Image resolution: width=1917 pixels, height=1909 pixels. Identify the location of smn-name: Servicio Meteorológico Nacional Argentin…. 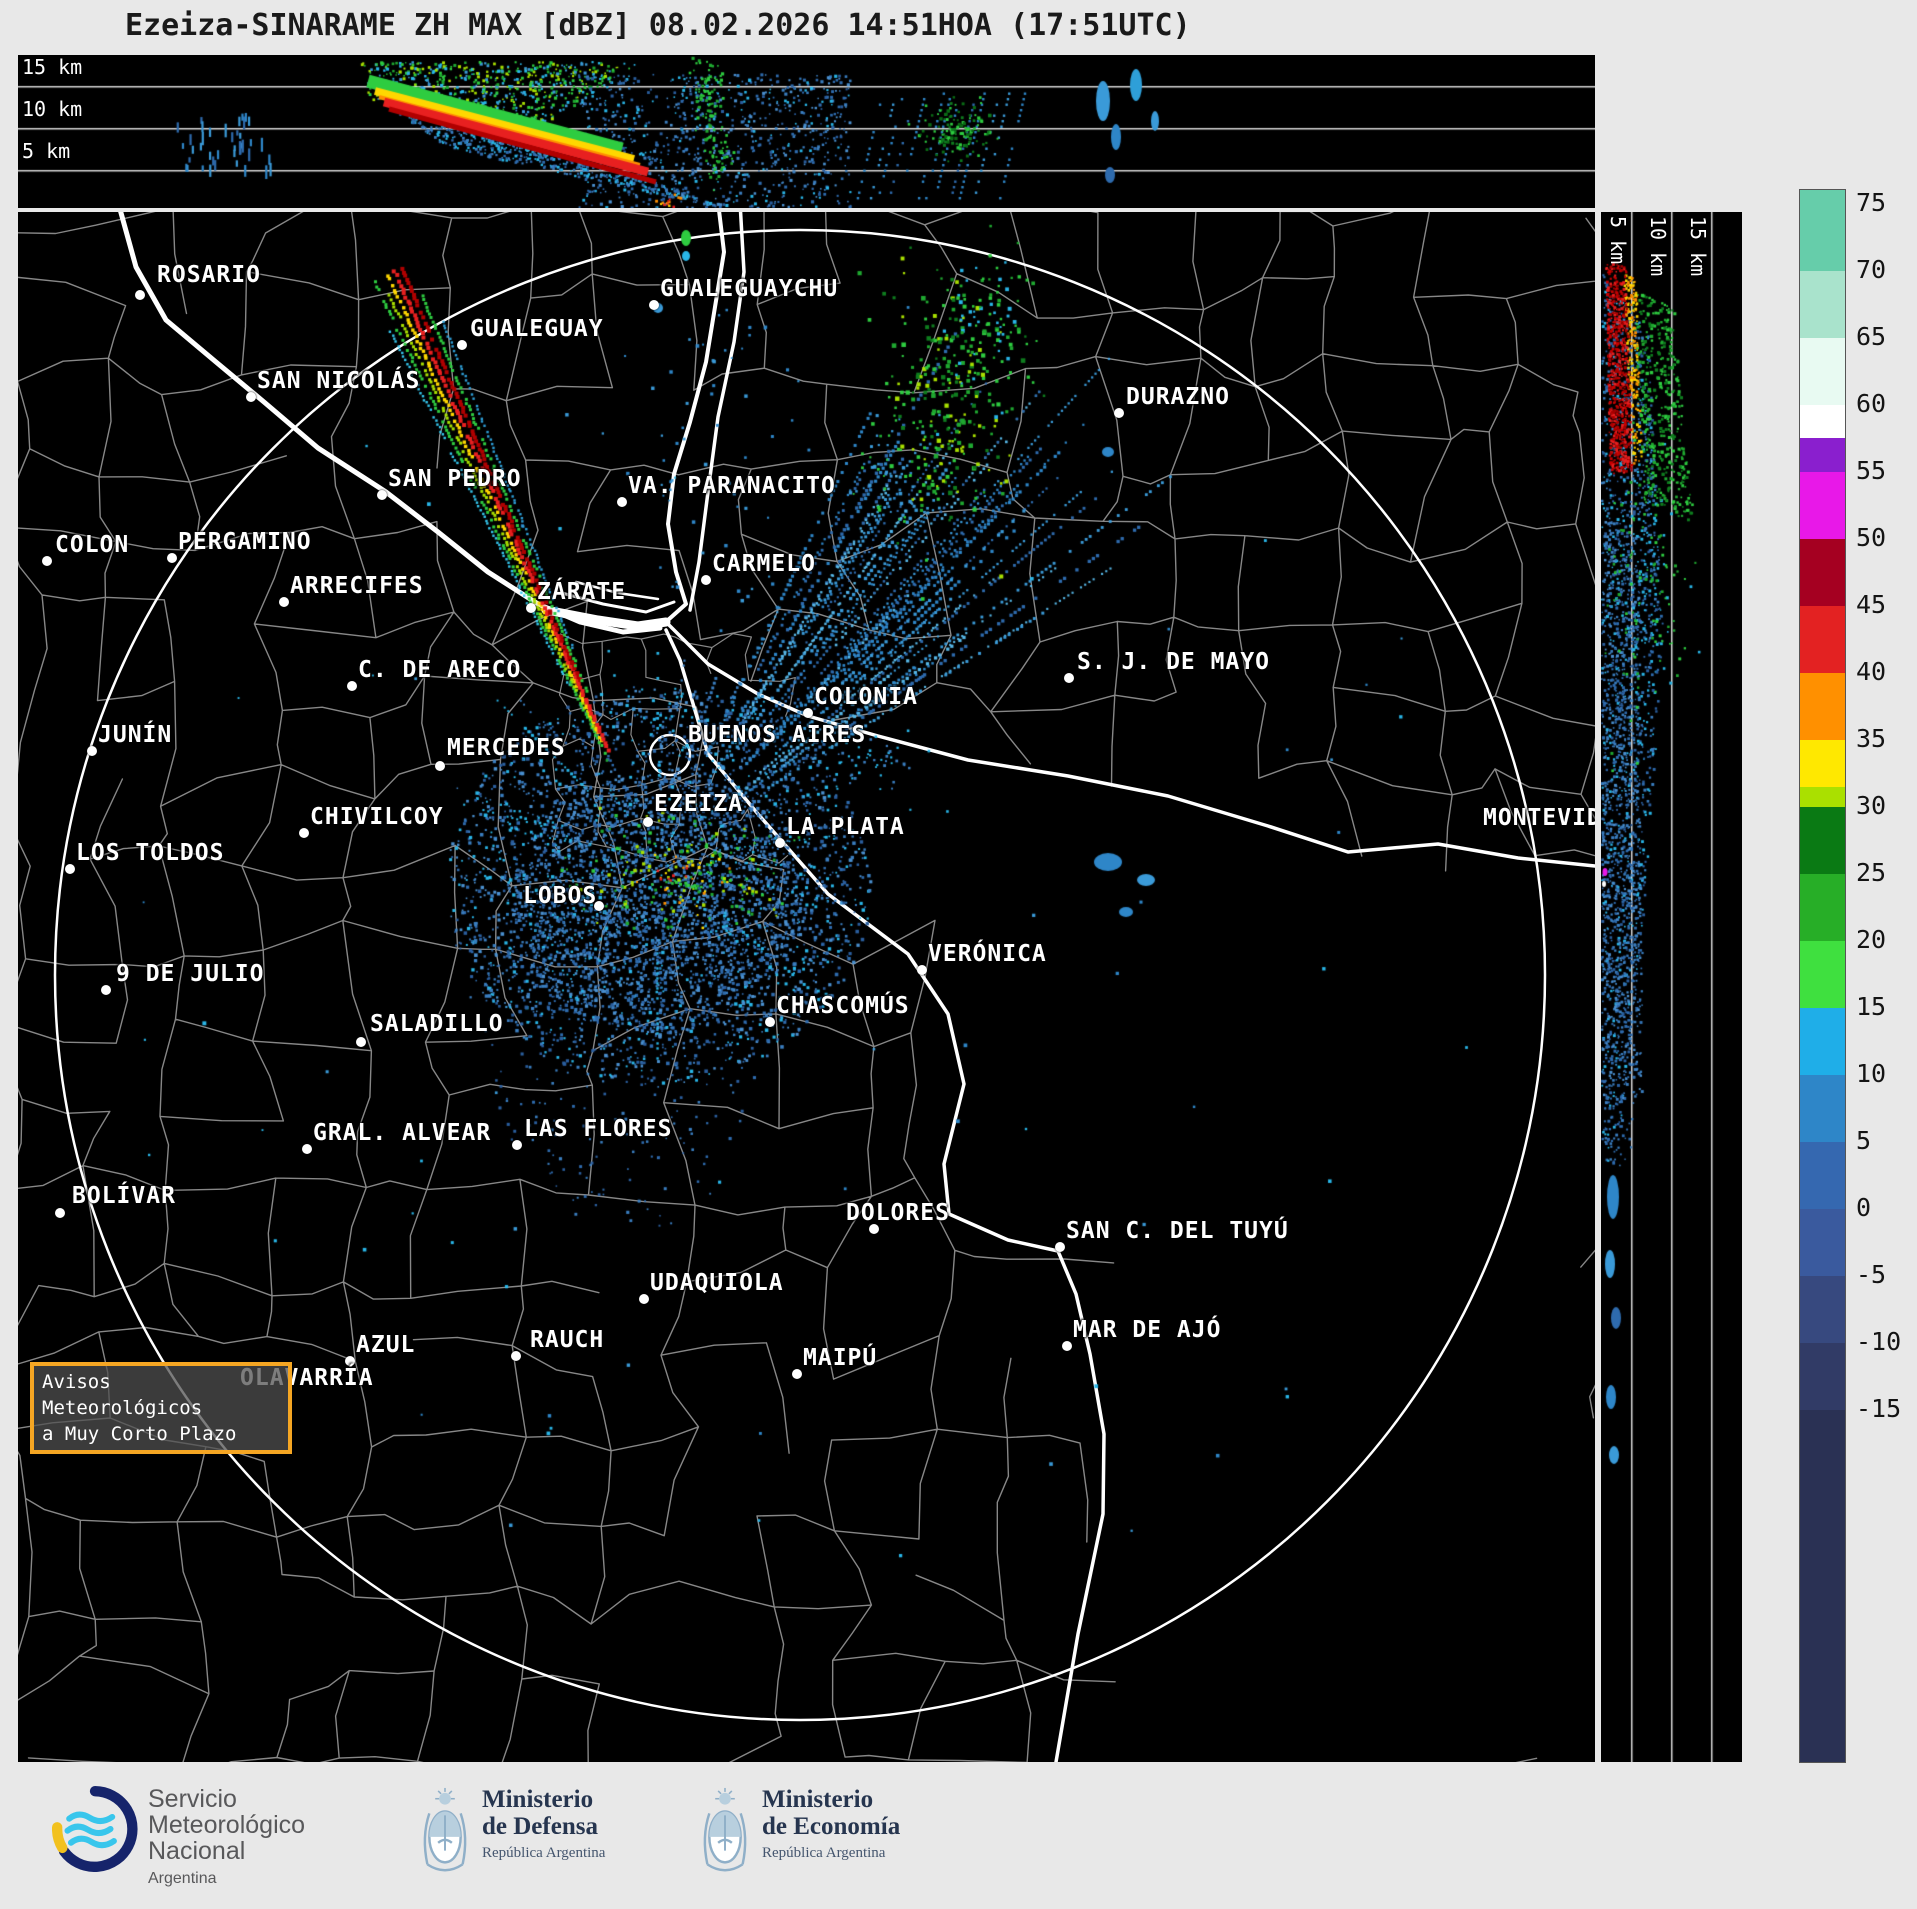
(226, 1839).